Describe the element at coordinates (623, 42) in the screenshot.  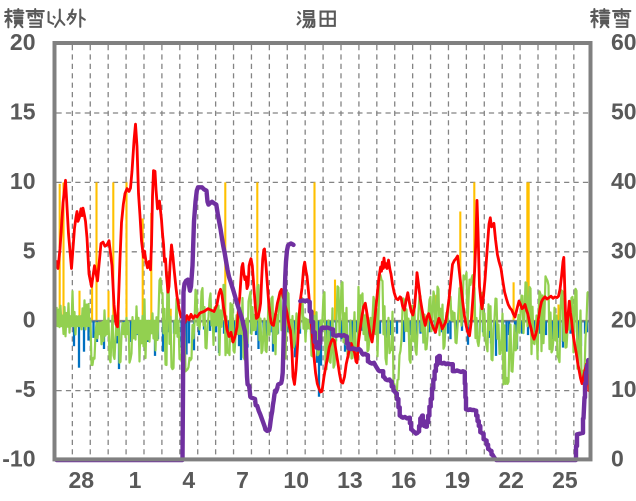
I see `svg-text: 60` at that location.